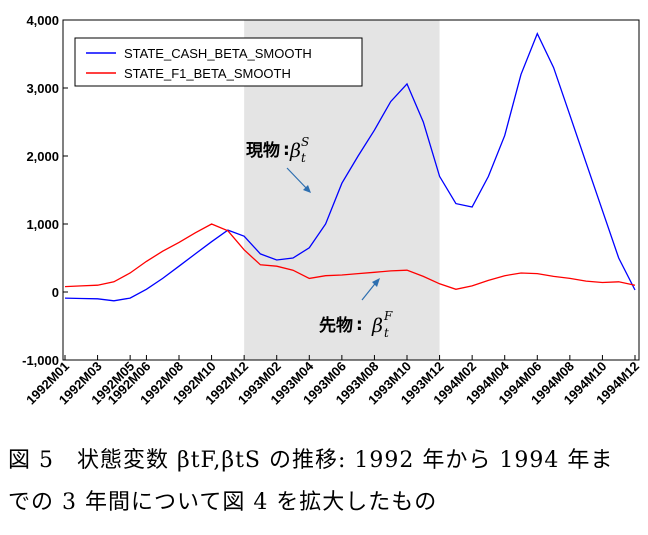 Image resolution: width=648 pixels, height=535 pixels. What do you see at coordinates (218, 53) in the screenshot?
I see `legend-label-cash: STATE_CASH_BETA_SMOOTH` at bounding box center [218, 53].